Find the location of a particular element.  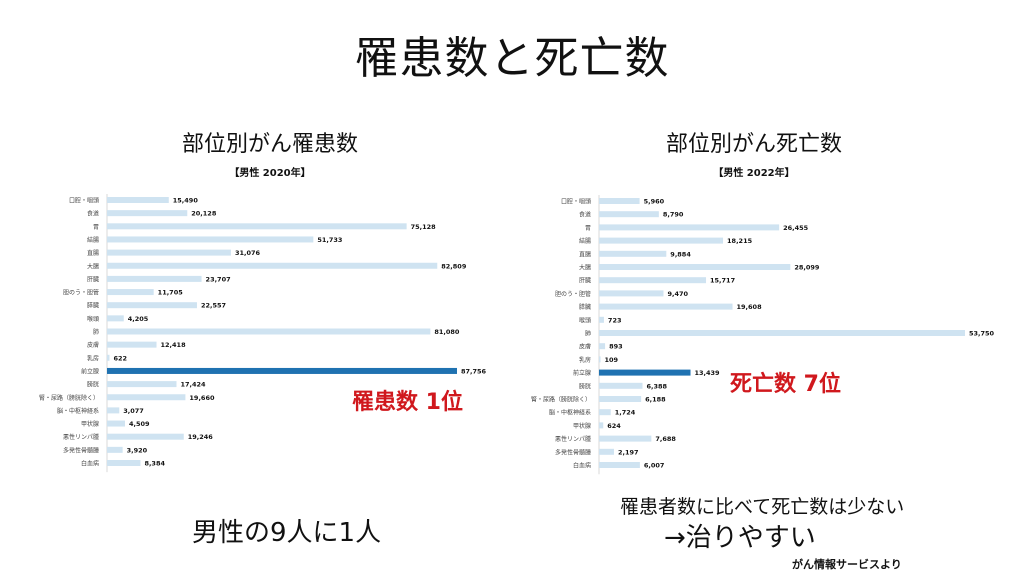

value-label: 6,188 is located at coordinates (655, 400).